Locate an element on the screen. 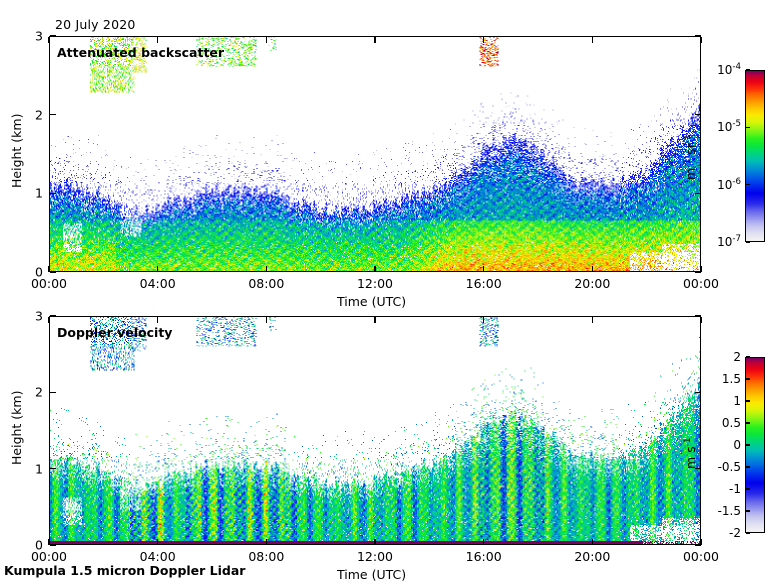 The image size is (780, 582). xticklabel-0-4: 16:00 is located at coordinates (483, 283).